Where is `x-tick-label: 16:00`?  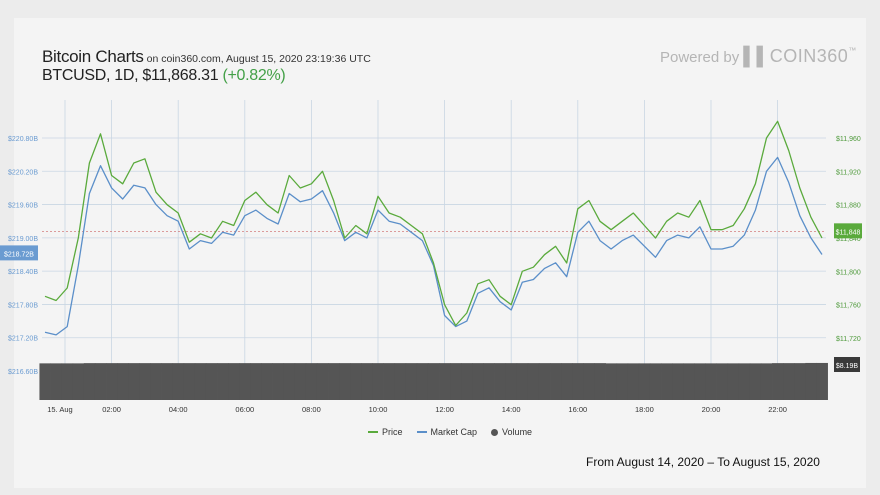 x-tick-label: 16:00 is located at coordinates (577, 409).